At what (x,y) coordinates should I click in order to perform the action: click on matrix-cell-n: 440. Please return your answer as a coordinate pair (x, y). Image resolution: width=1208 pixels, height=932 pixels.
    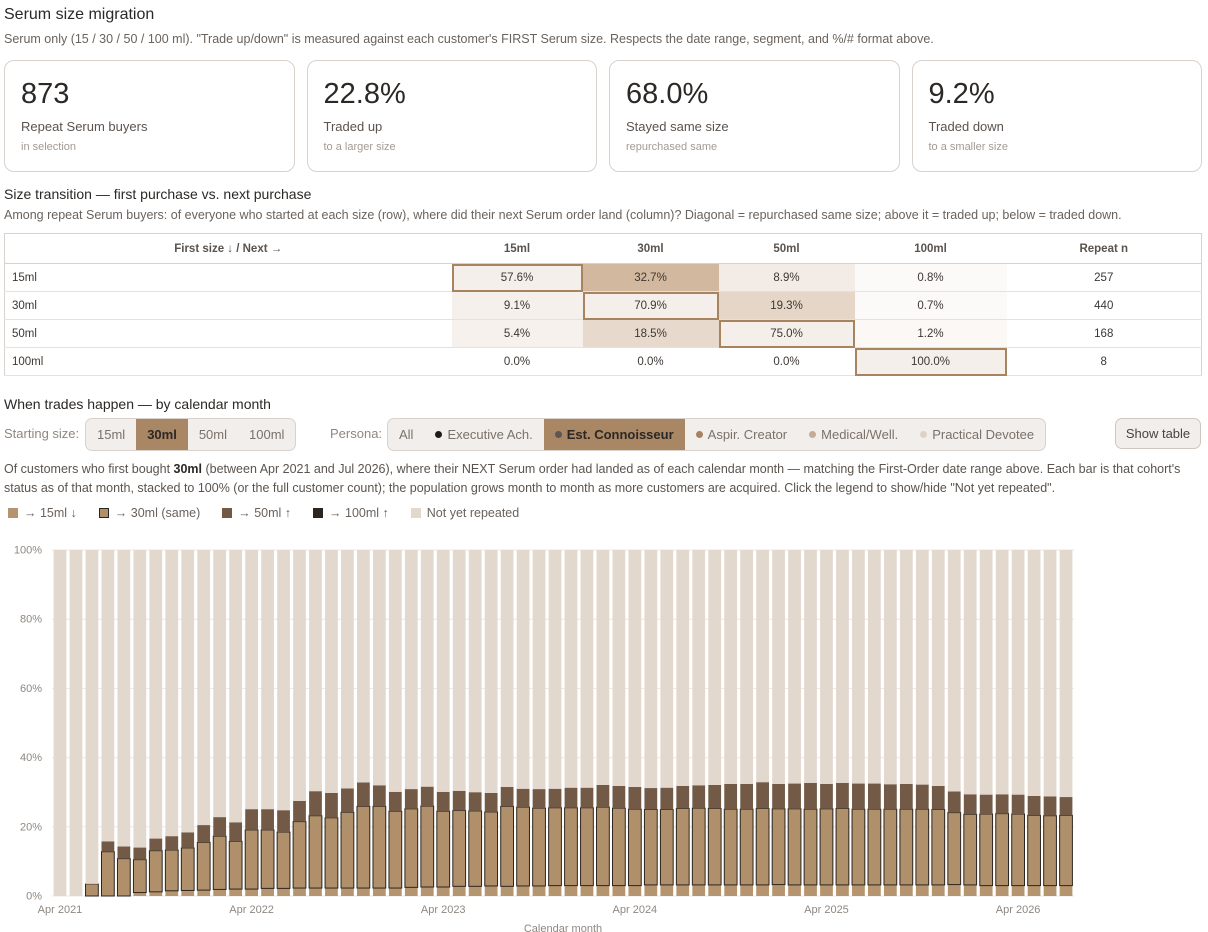
    Looking at the image, I should click on (1104, 305).